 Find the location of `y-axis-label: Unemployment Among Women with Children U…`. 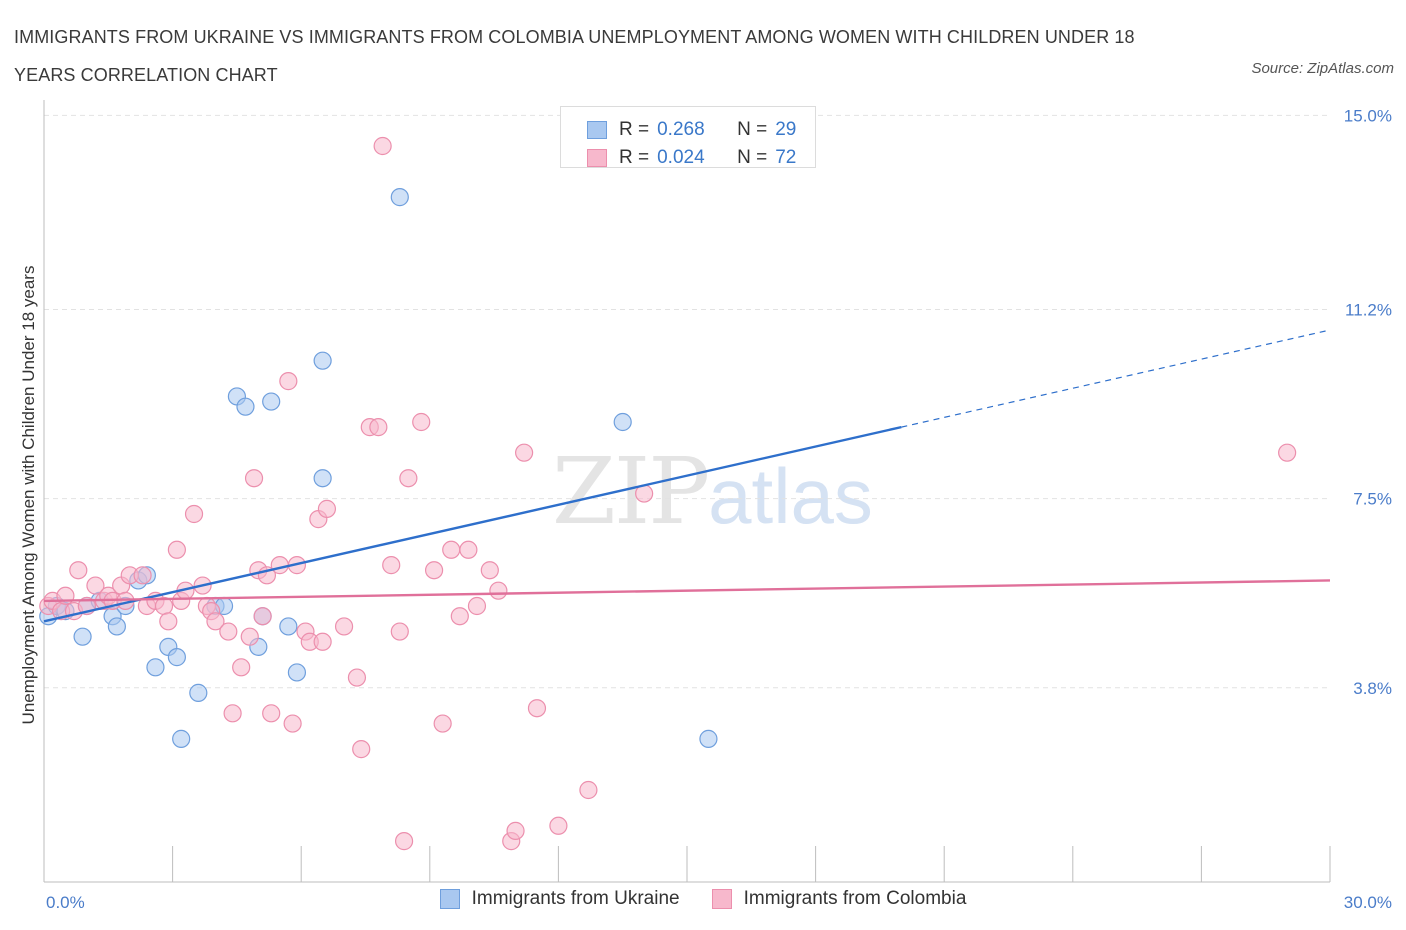

y-axis-label: Unemployment Among Women with Children U… is located at coordinates (28, 495).